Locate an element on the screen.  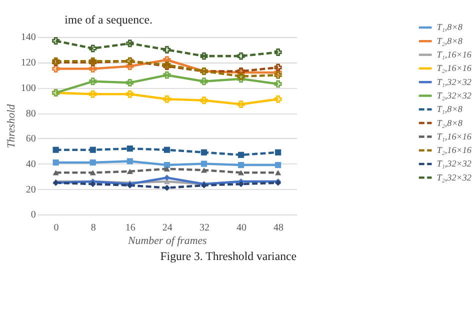
caption: Figure 3. Threshold variance is located at coordinates (228, 255).